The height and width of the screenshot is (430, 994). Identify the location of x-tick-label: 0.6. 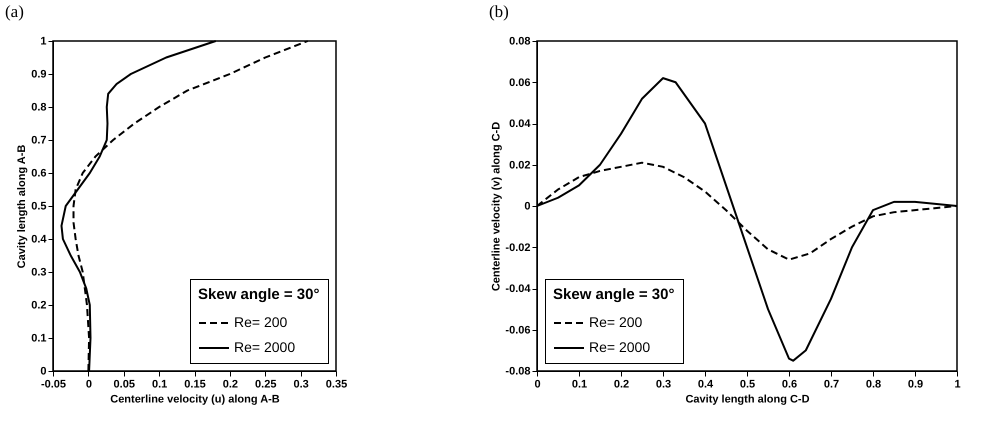
(790, 384).